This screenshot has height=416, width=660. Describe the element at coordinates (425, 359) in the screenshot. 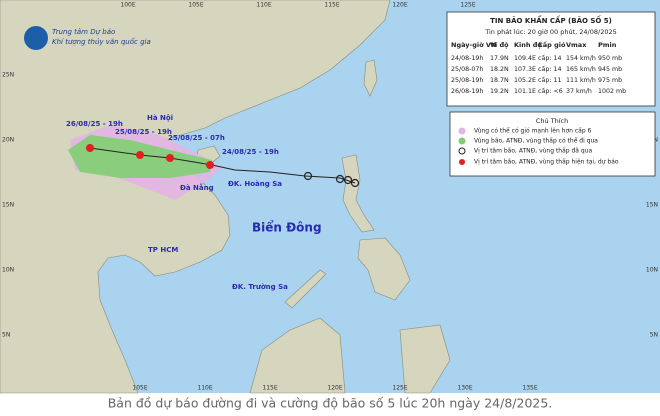

I see `sulawesi` at that location.